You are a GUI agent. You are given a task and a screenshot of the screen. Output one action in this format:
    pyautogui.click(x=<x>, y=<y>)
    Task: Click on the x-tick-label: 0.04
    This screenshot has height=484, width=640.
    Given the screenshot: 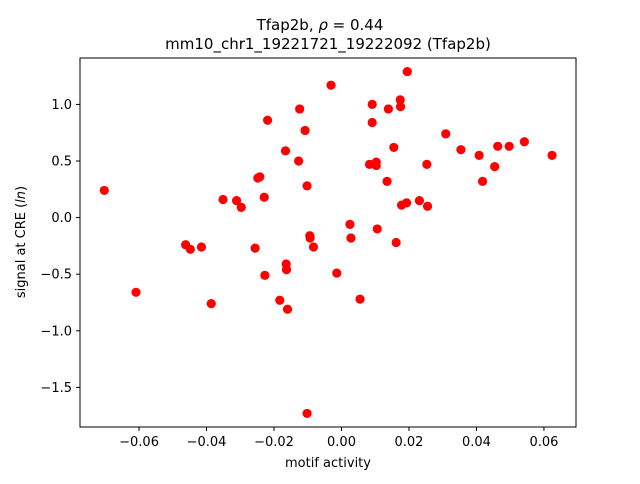 What is the action you would take?
    pyautogui.click(x=476, y=442)
    